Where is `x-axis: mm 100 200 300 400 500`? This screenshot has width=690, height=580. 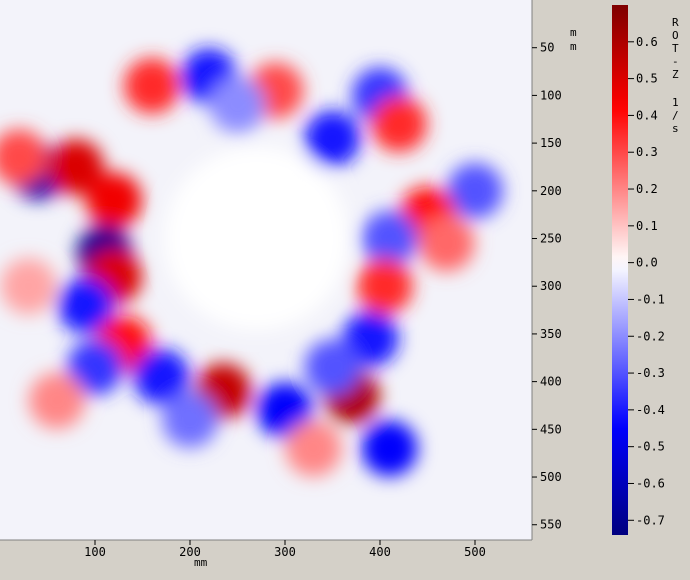 x-axis: mm 100 200 300 400 500 is located at coordinates (266, 554).